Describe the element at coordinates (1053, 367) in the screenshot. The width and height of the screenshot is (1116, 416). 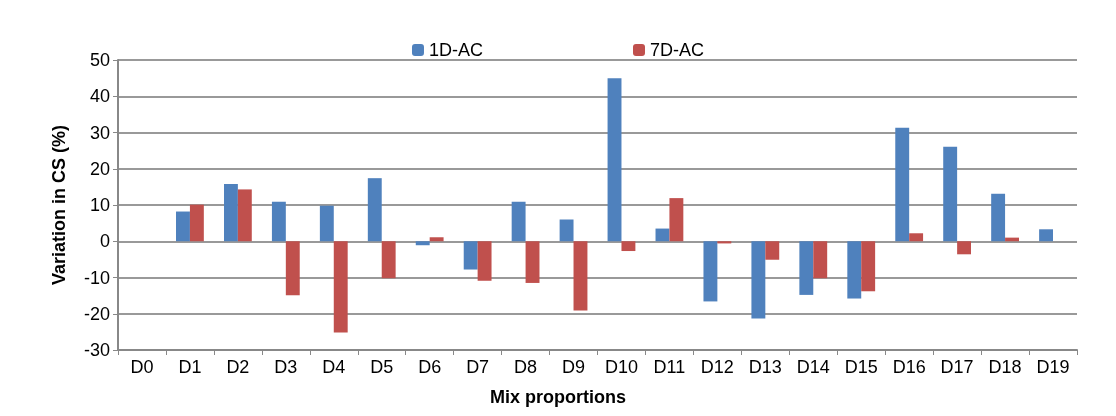
I see `x-tick-label: D19` at that location.